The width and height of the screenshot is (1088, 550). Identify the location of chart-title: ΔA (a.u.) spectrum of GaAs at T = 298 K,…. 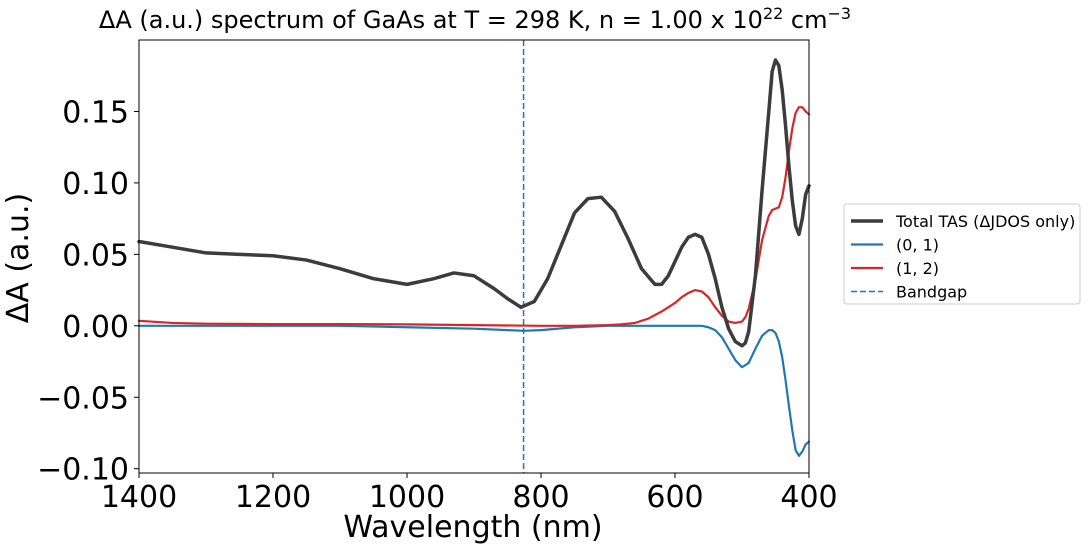
(475, 19).